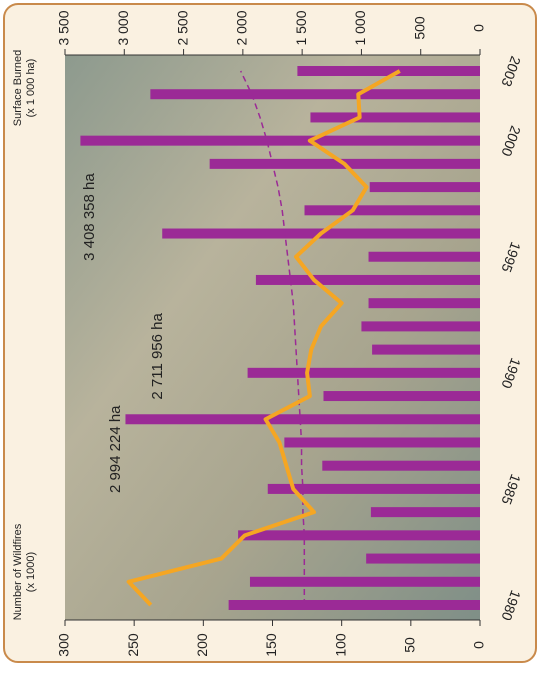 Image resolution: width=540 pixels, height=675 pixels. Describe the element at coordinates (479, 645) in the screenshot. I see `y-tick-label: 0` at that location.